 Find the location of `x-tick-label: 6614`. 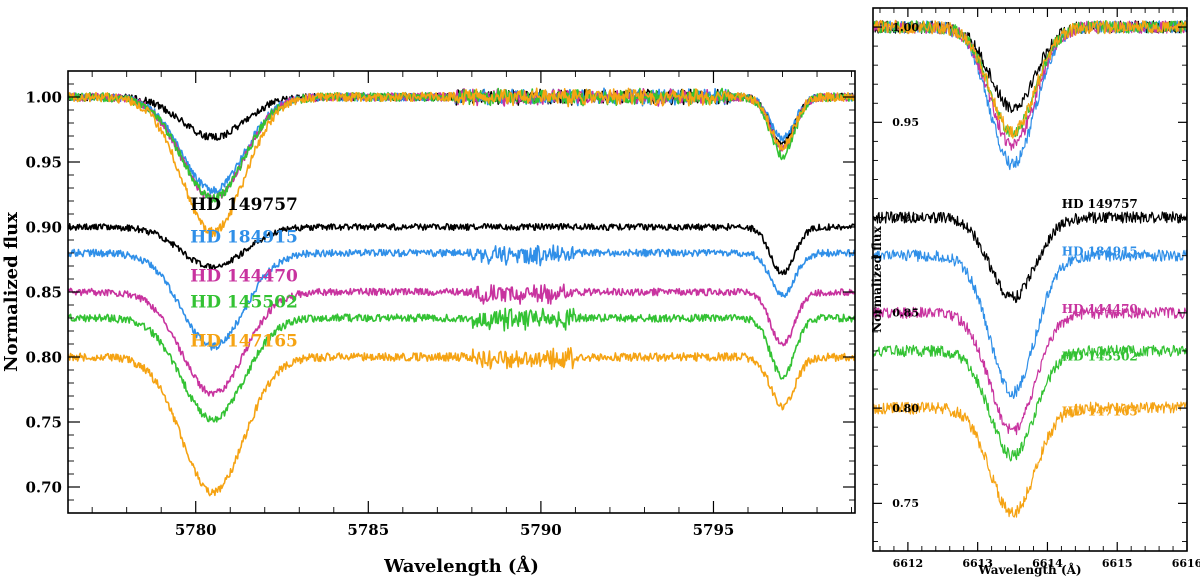

x-tick-label: 6614 is located at coordinates (1047, 563).